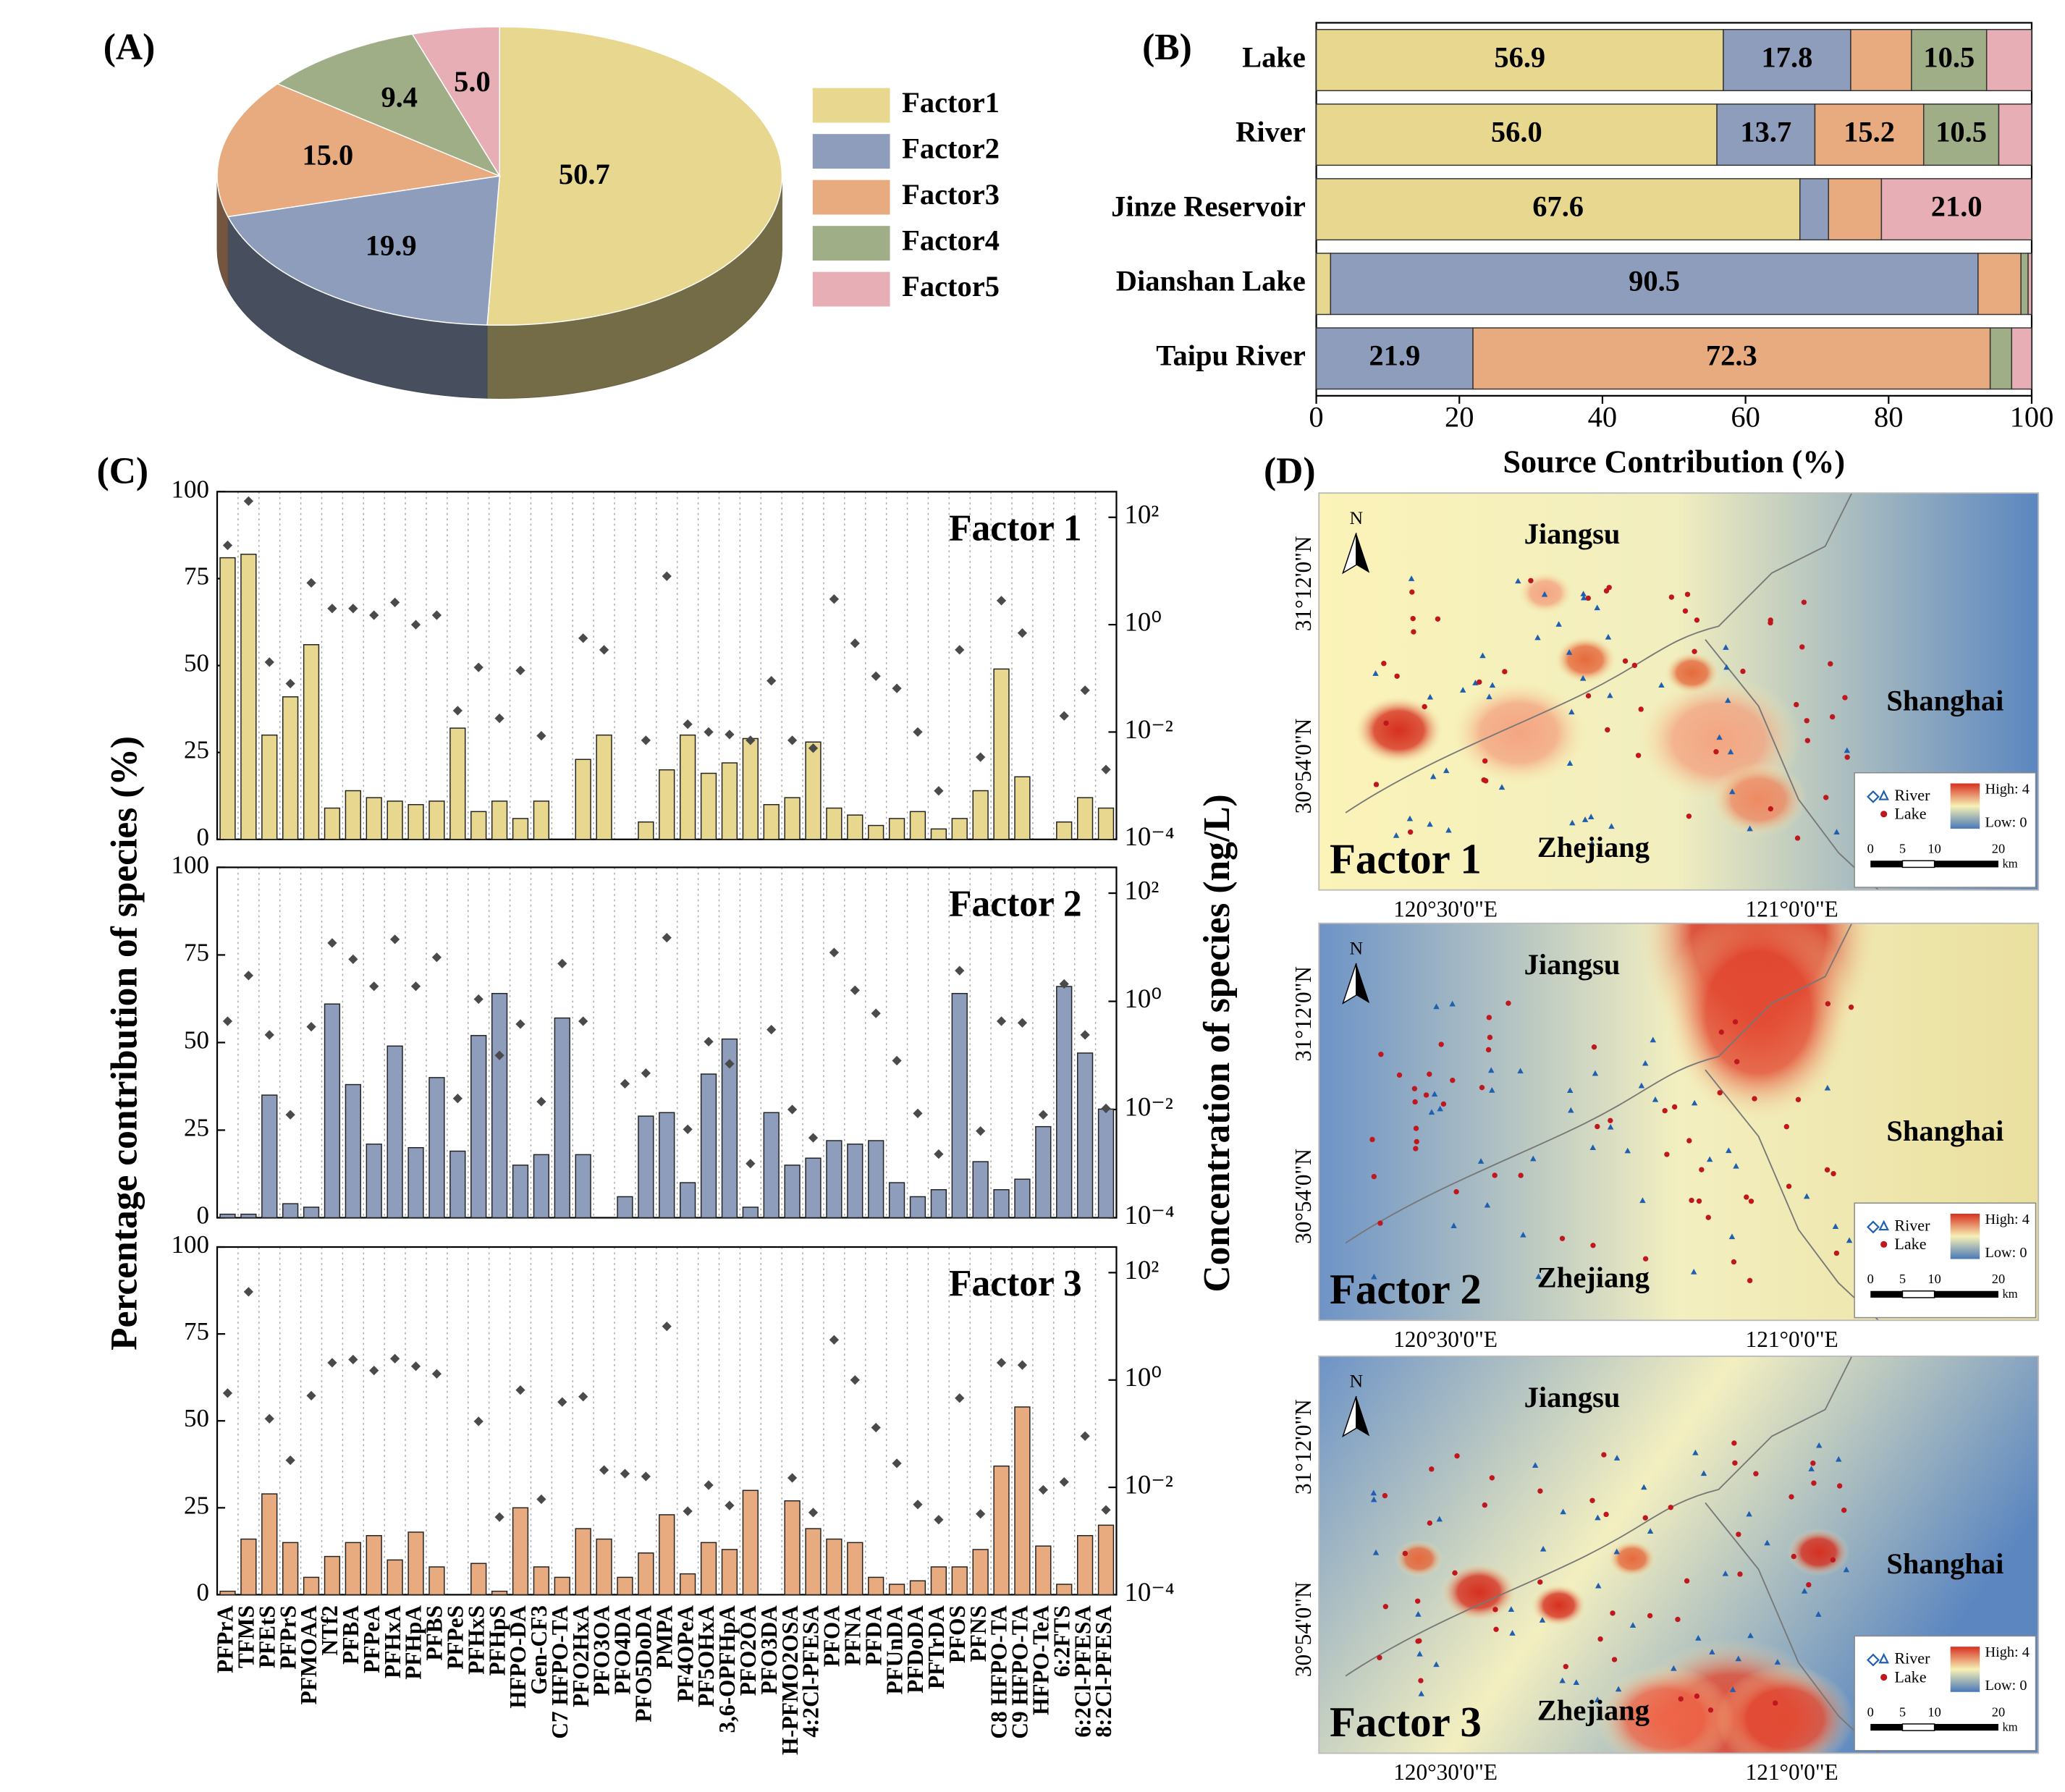 This screenshot has width=2065, height=1792. I want to click on north-arrow, so click(1363, 1416).